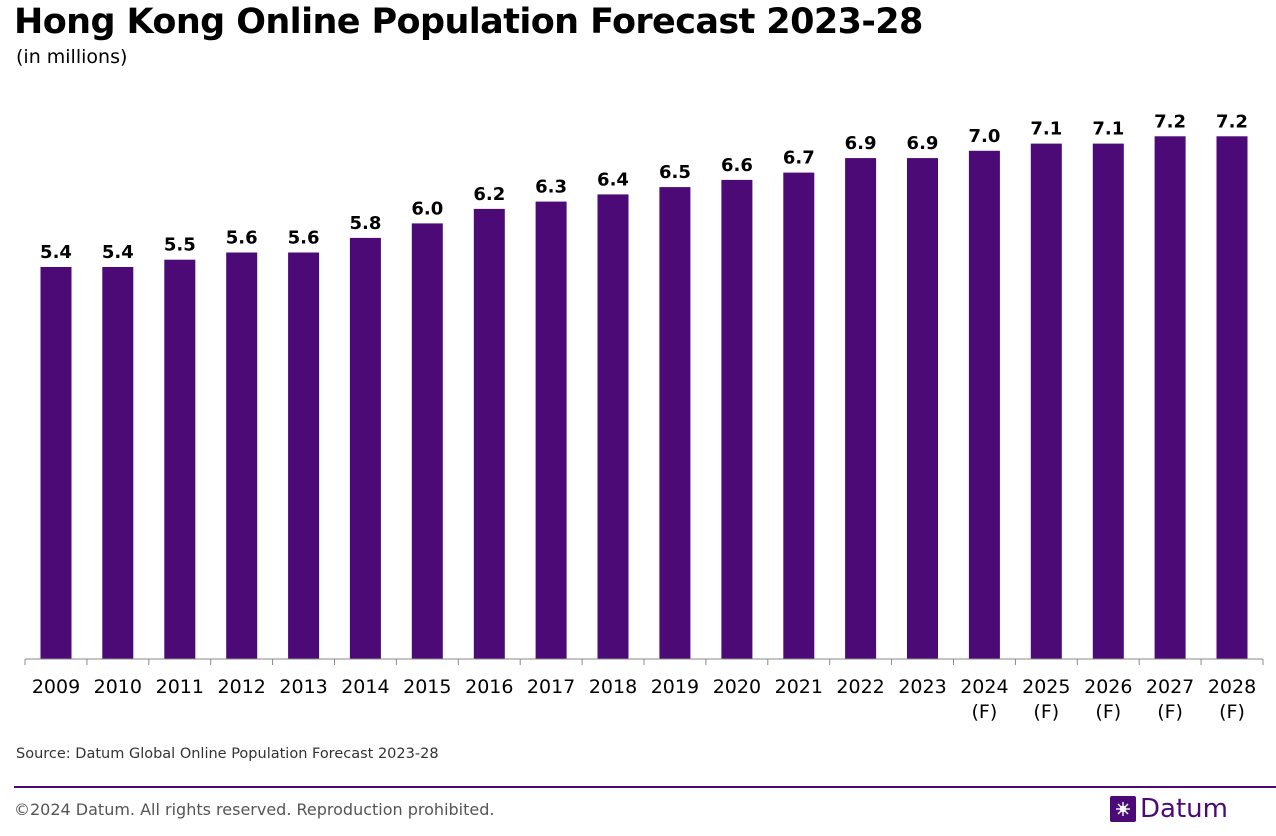  Describe the element at coordinates (180, 687) in the screenshot. I see `category-label: 2011` at that location.